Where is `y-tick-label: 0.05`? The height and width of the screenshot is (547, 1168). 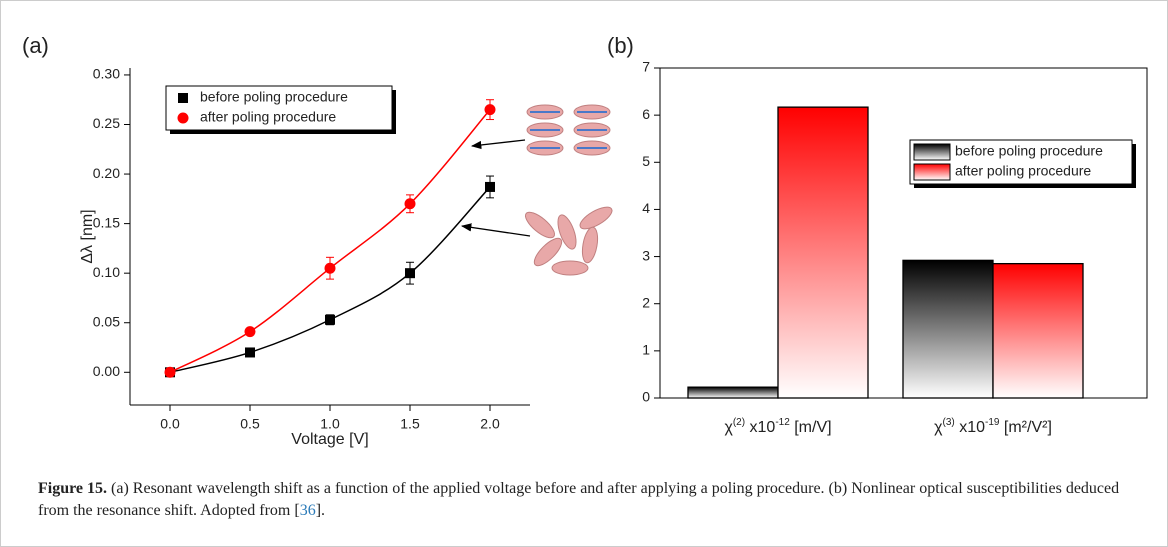
y-tick-label: 0.05 is located at coordinates (106, 321).